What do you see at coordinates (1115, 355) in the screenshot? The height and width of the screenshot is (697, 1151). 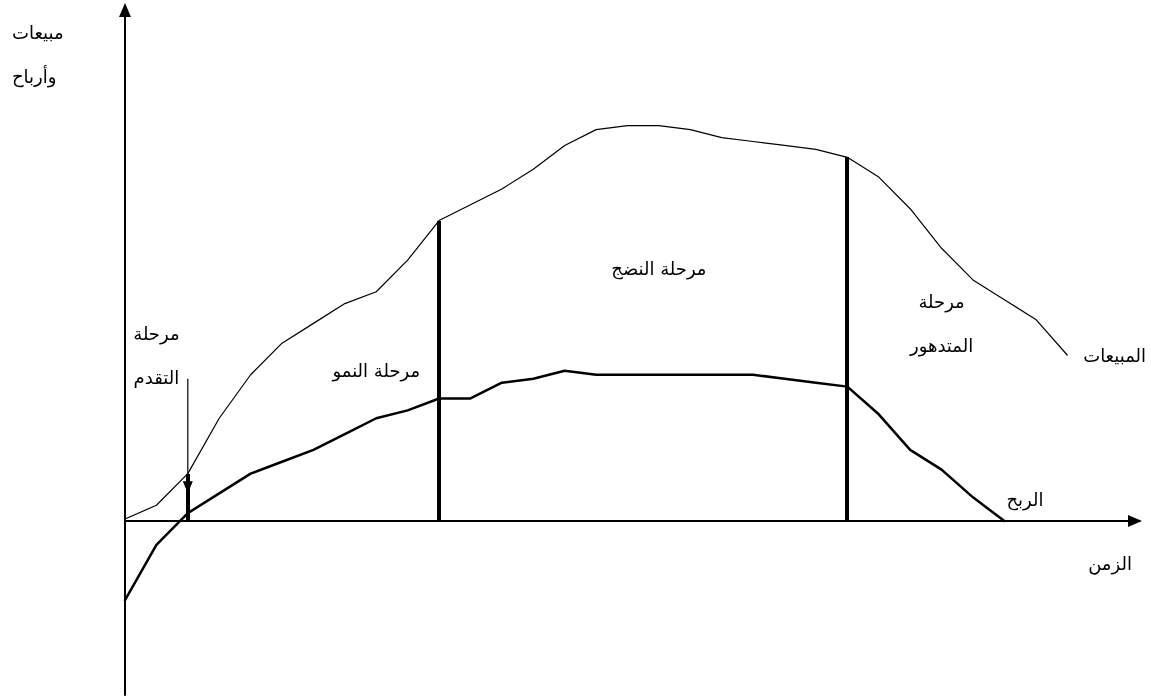 I see `series-label: المبيعات` at bounding box center [1115, 355].